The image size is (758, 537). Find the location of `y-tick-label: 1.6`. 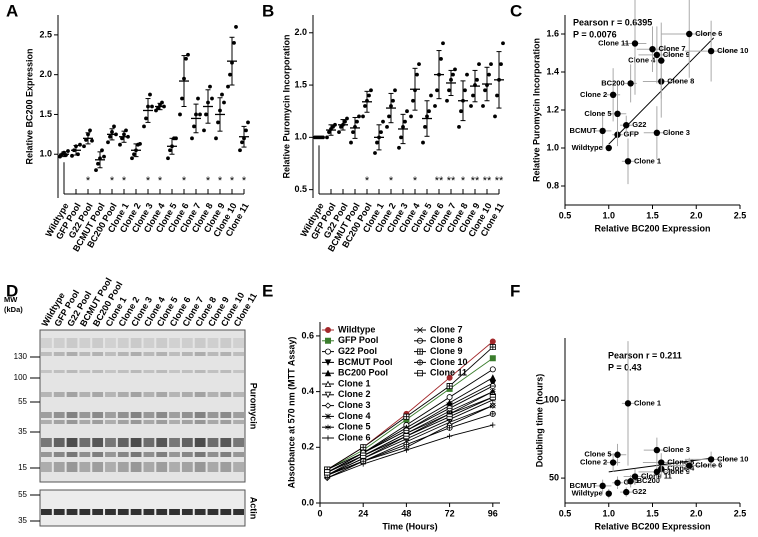

y-tick-label: 1.6 is located at coordinates (552, 33).